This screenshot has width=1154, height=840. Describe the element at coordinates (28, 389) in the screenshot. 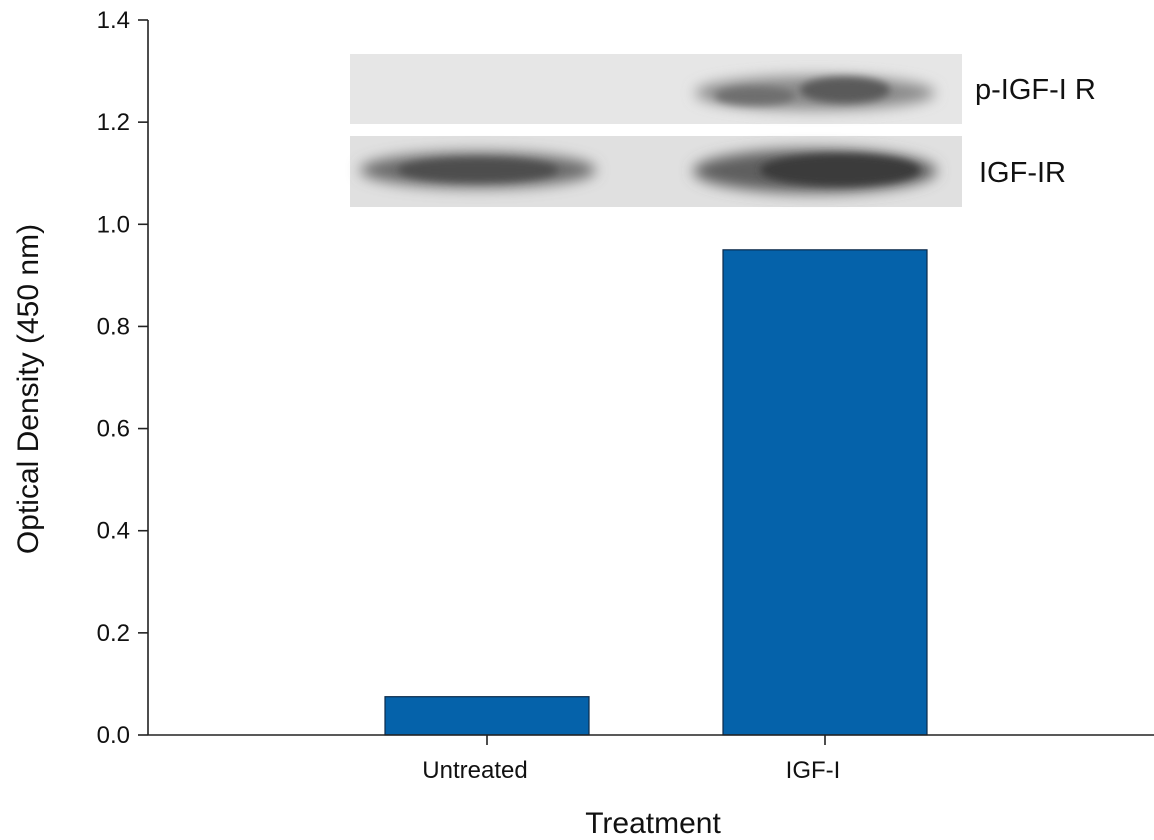

I see `y-axis-title: Optical Density (450 nm)` at that location.